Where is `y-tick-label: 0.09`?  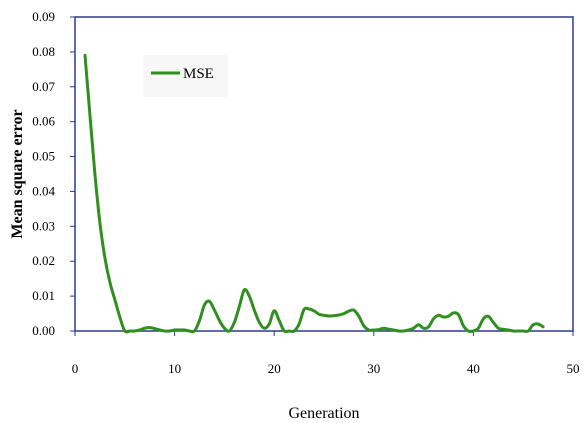
y-tick-label: 0.09 is located at coordinates (43, 16).